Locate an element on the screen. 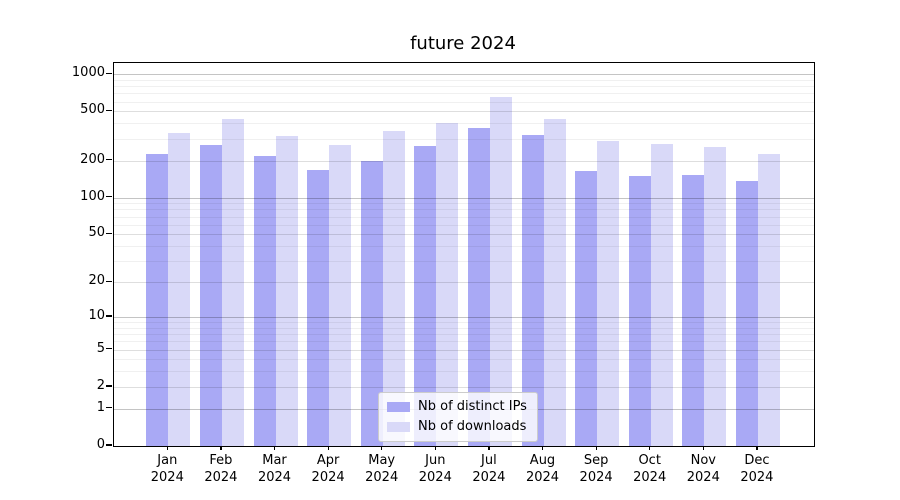  x-axis-tick-label-month: May is located at coordinates (382, 460).